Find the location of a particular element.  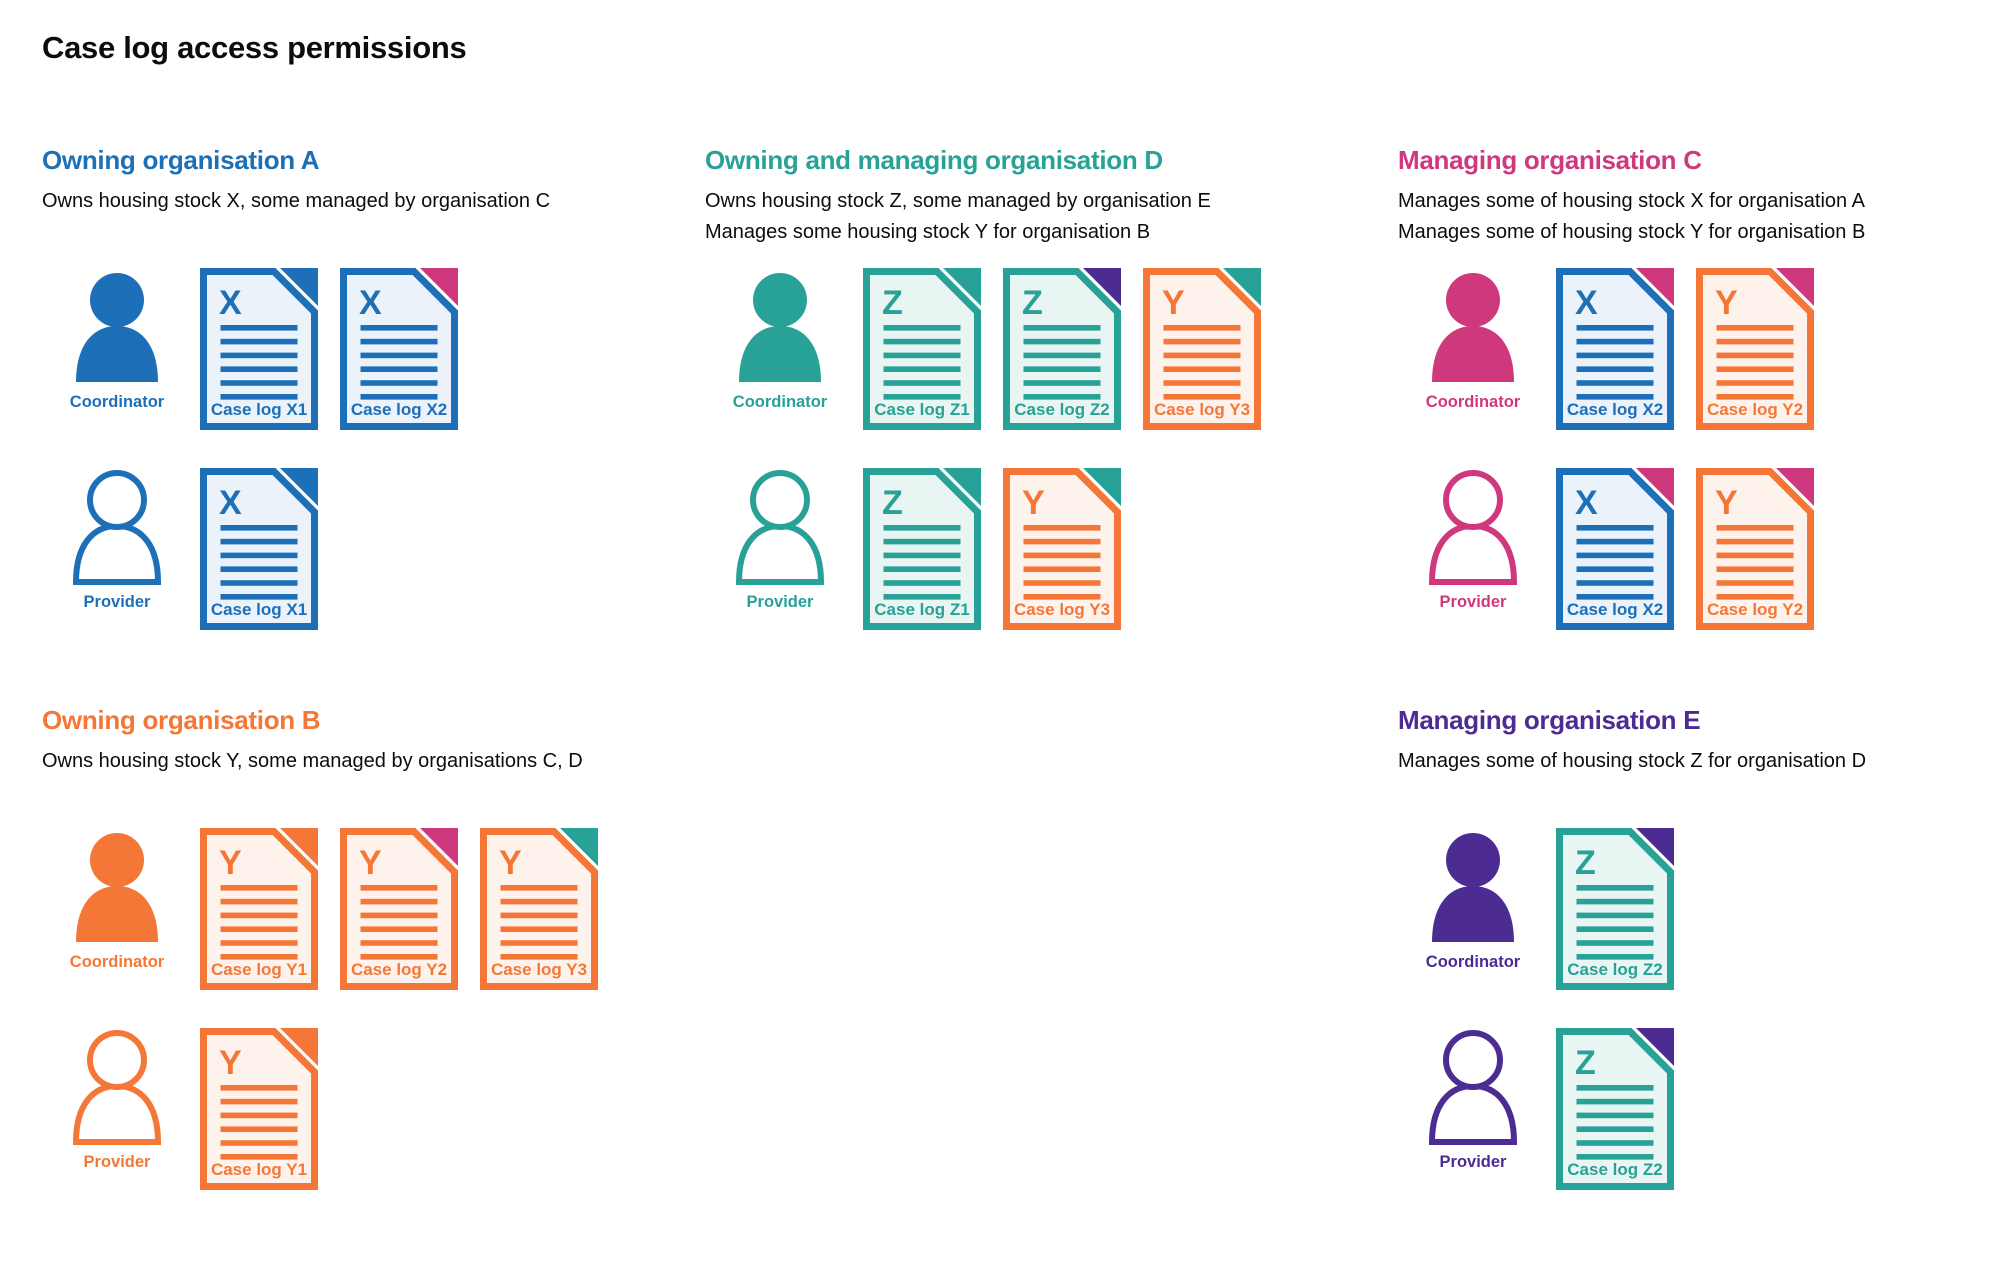

case-log-label: Case log X1 is located at coordinates (259, 409).